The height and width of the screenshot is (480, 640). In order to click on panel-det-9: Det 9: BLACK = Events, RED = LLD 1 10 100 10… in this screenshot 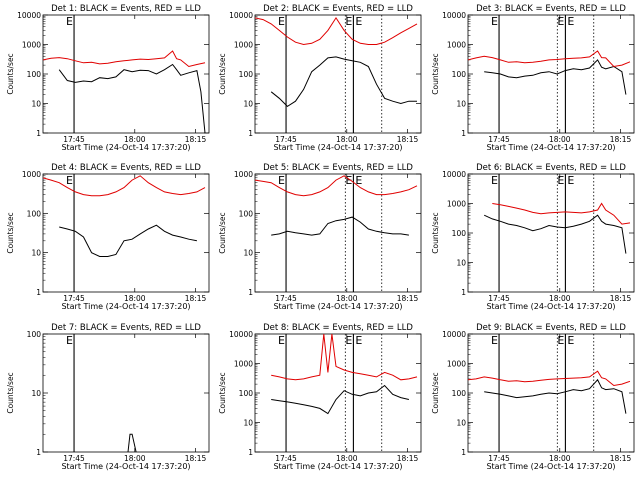, I will do `click(533, 397)`.